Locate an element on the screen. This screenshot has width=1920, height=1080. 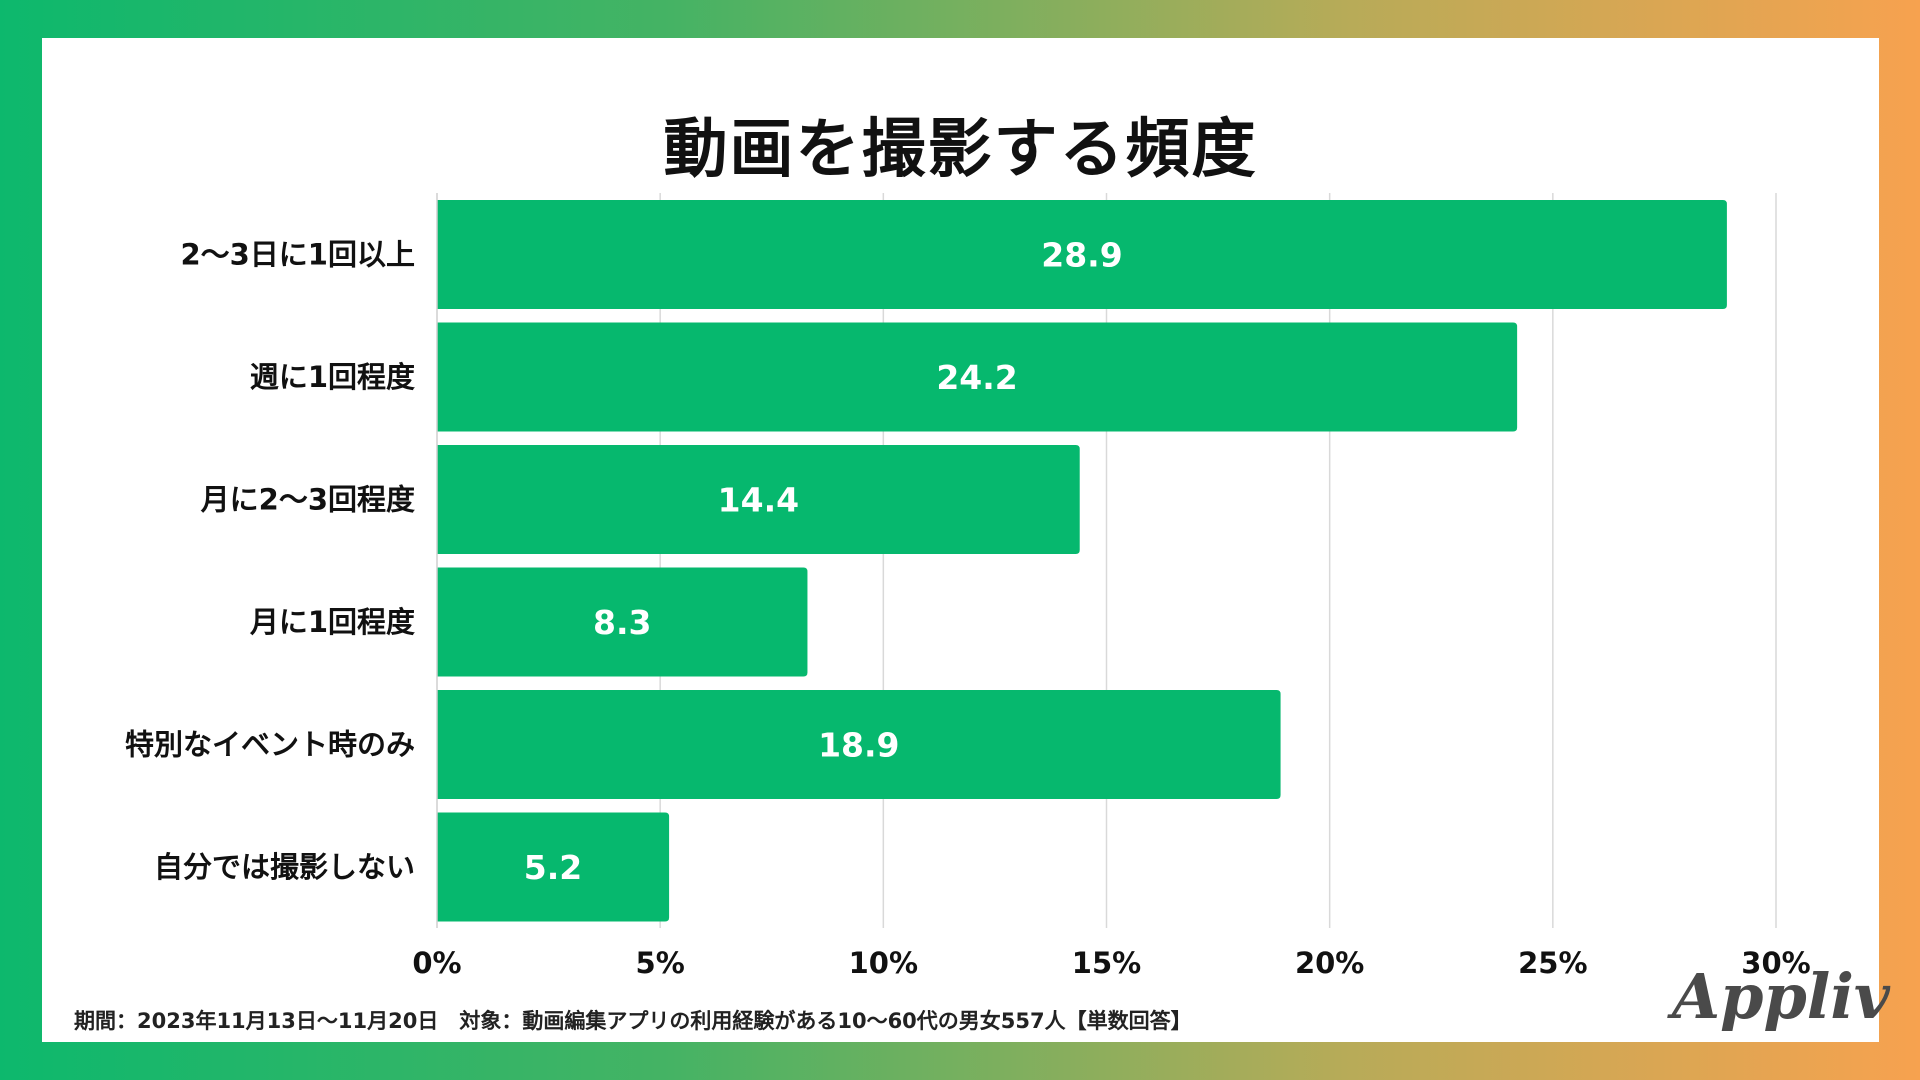
category-label: 2〜3日に1回以上 is located at coordinates (297, 255).